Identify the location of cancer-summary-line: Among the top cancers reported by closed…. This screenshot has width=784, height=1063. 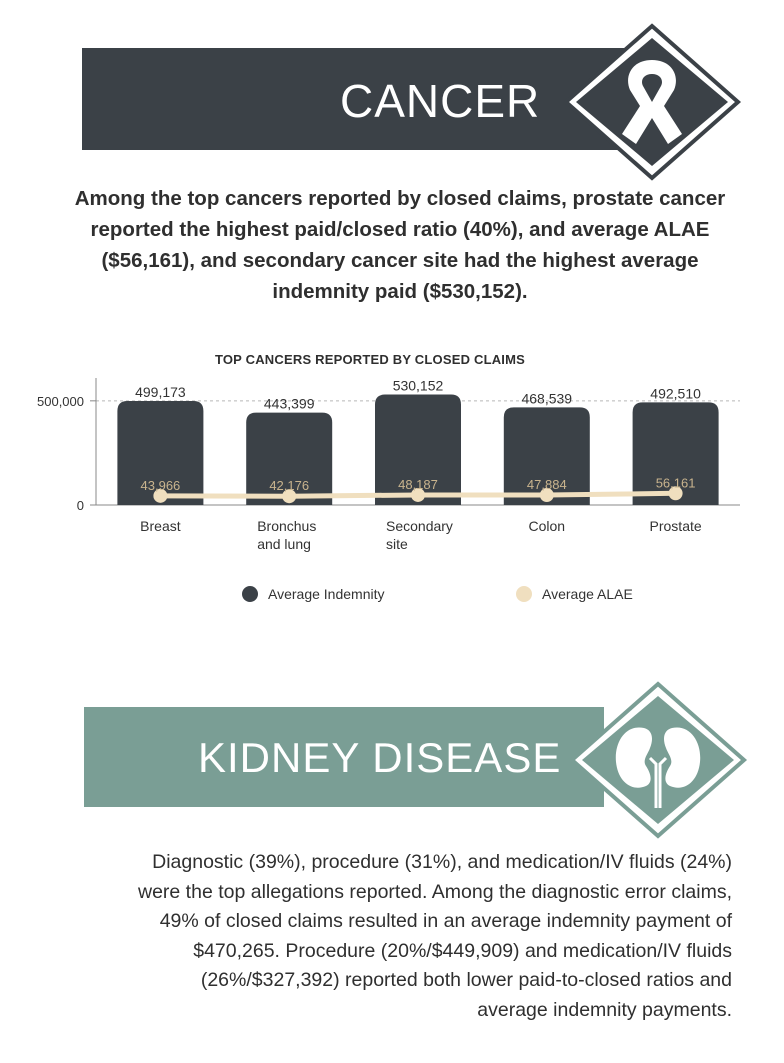
(400, 198).